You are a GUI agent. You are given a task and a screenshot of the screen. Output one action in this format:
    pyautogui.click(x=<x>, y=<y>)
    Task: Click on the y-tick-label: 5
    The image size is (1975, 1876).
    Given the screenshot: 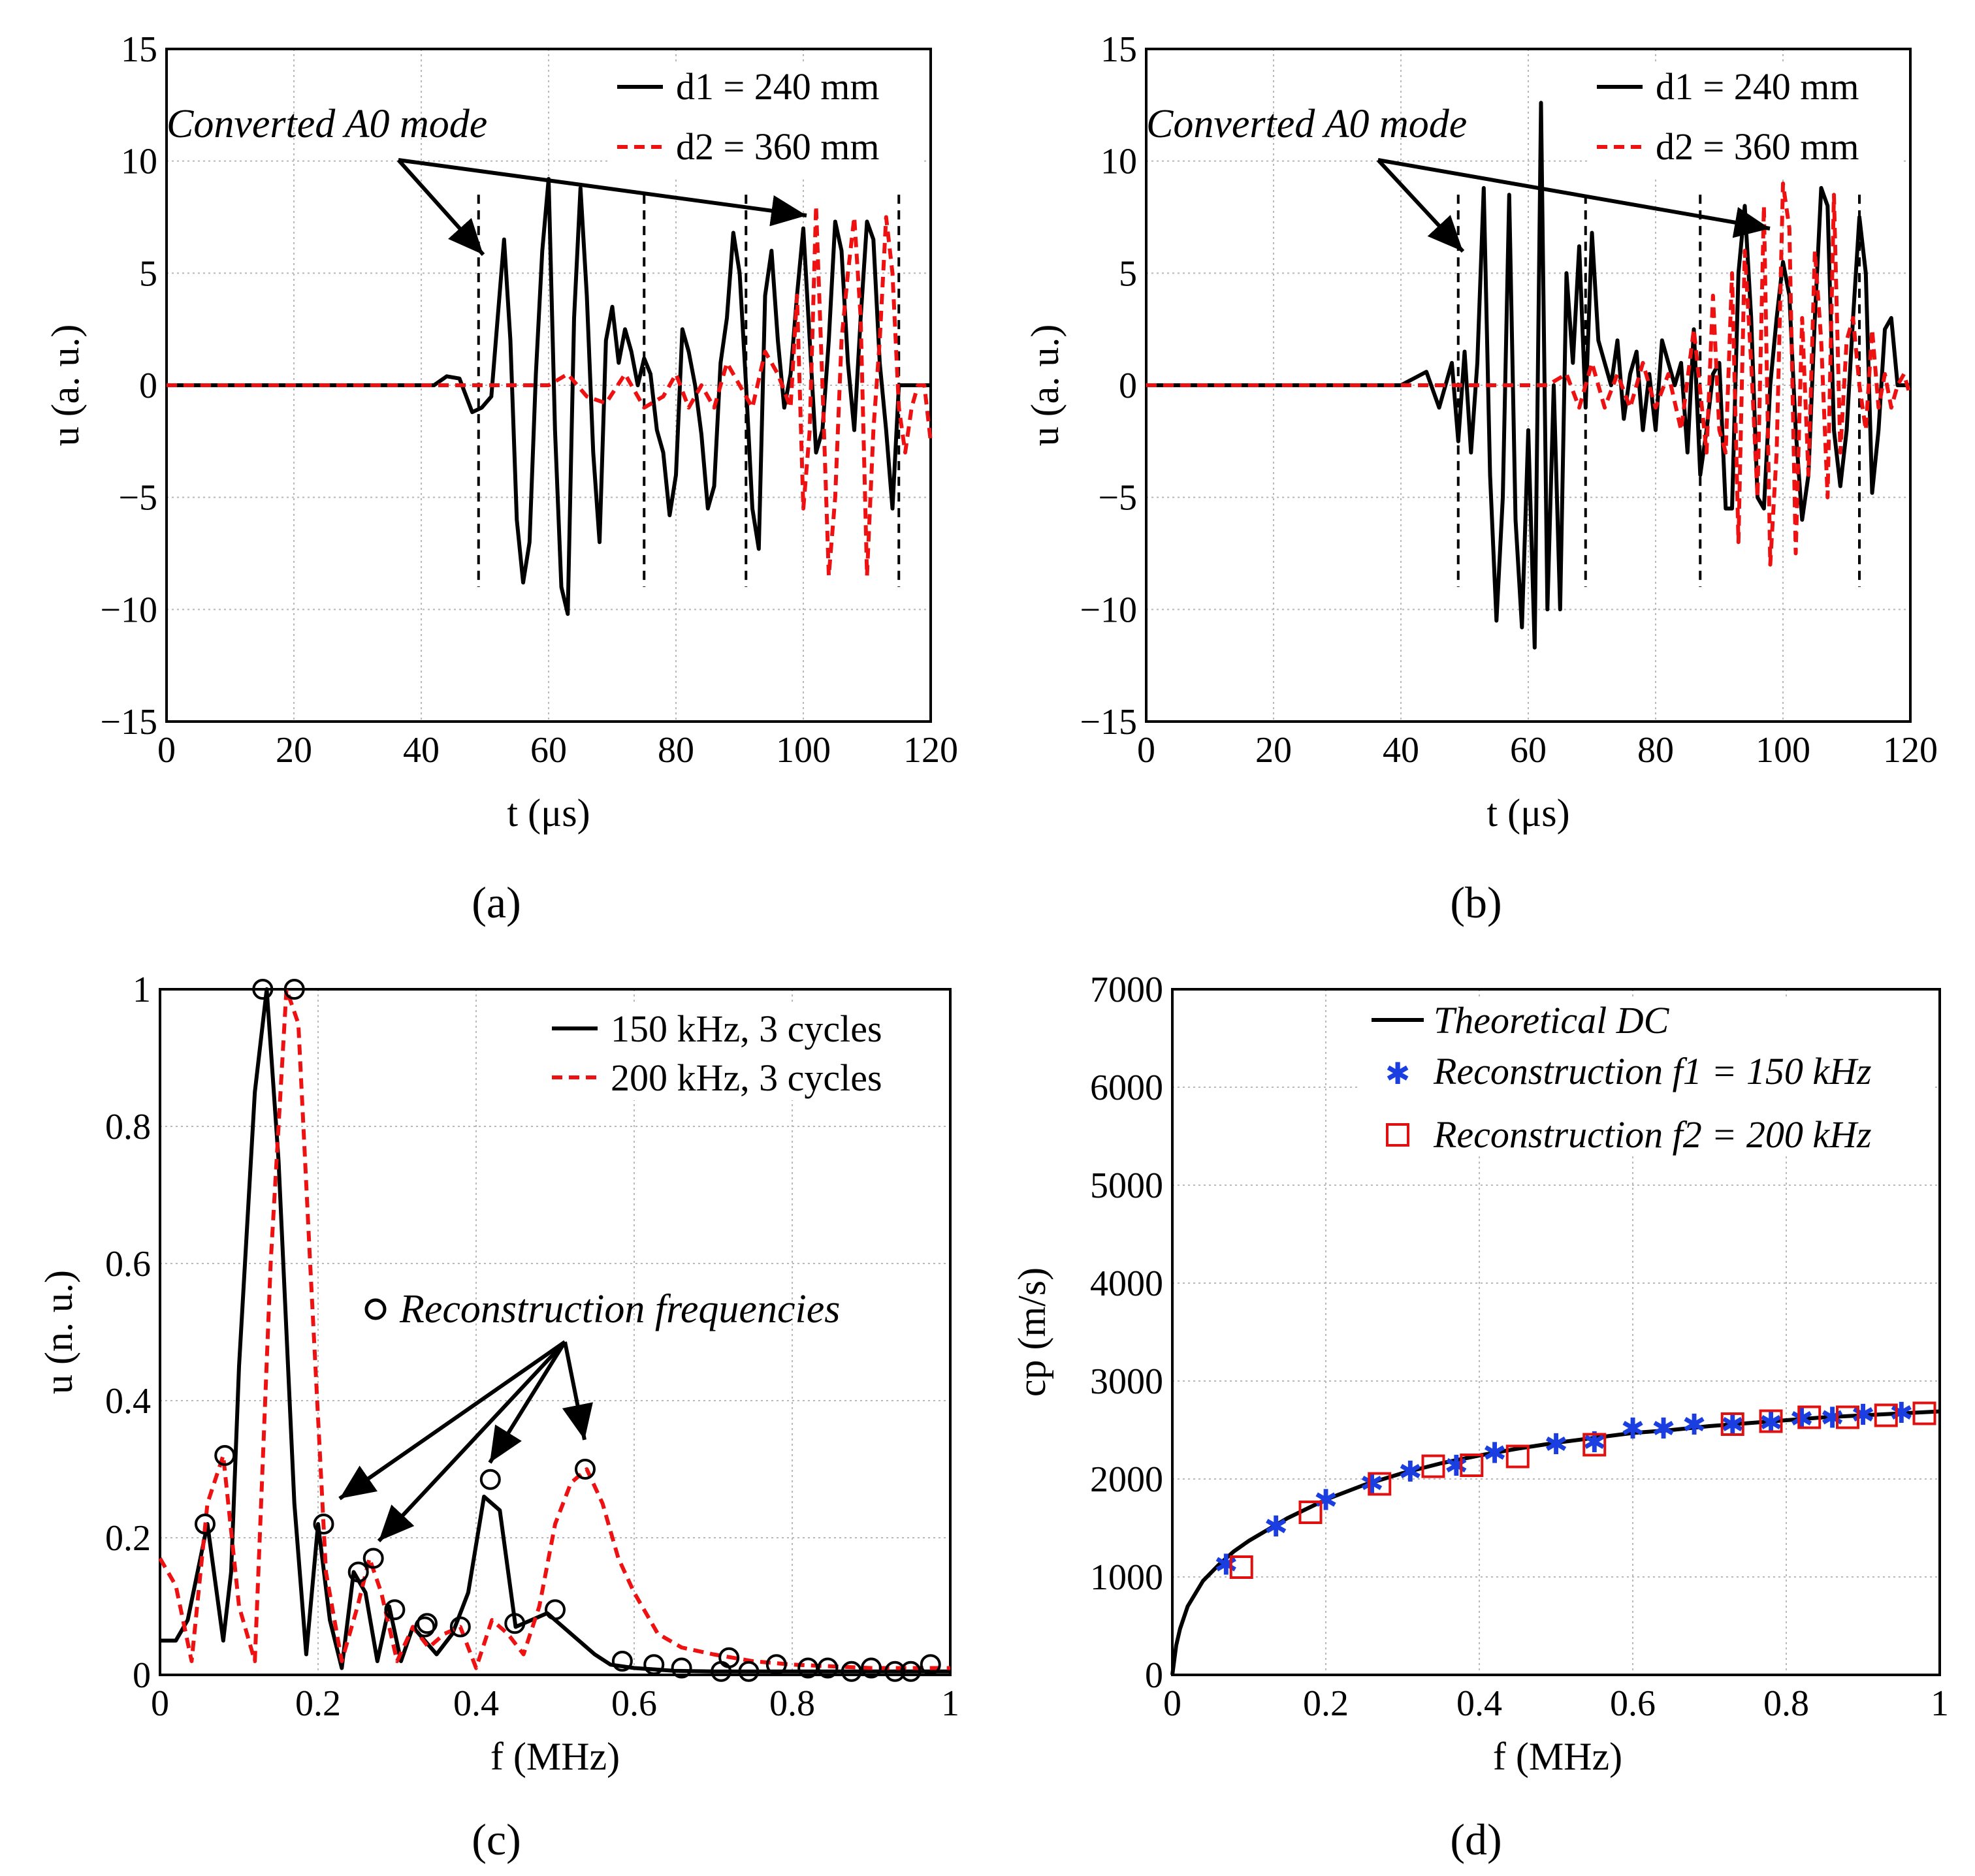 What is the action you would take?
    pyautogui.click(x=1128, y=273)
    